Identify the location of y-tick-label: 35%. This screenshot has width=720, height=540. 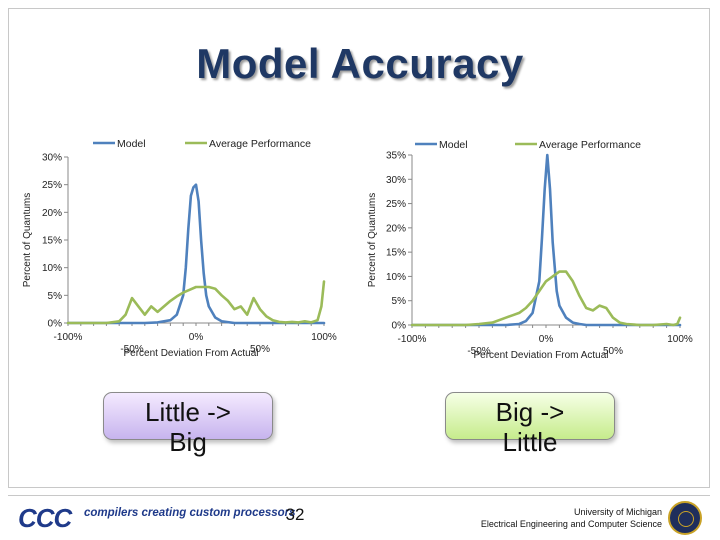
(396, 156).